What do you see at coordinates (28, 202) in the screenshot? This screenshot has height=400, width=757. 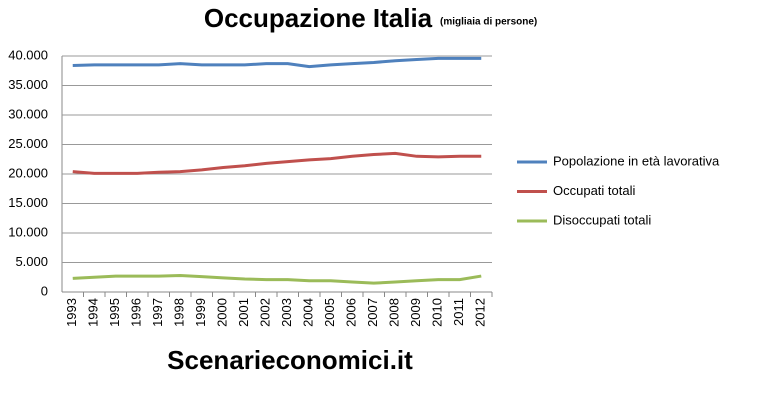 I see `y-tick-label: 15.000` at bounding box center [28, 202].